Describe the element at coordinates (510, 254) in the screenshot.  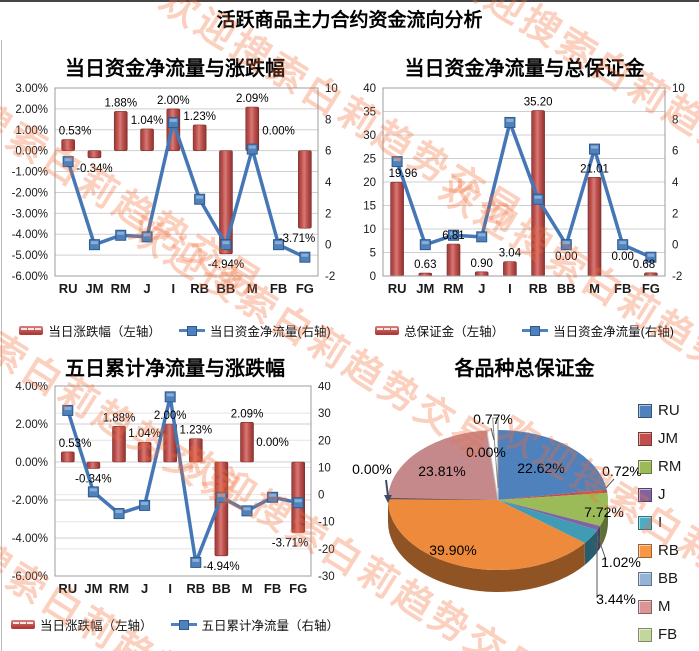
I see `svg-text: 3.04` at that location.